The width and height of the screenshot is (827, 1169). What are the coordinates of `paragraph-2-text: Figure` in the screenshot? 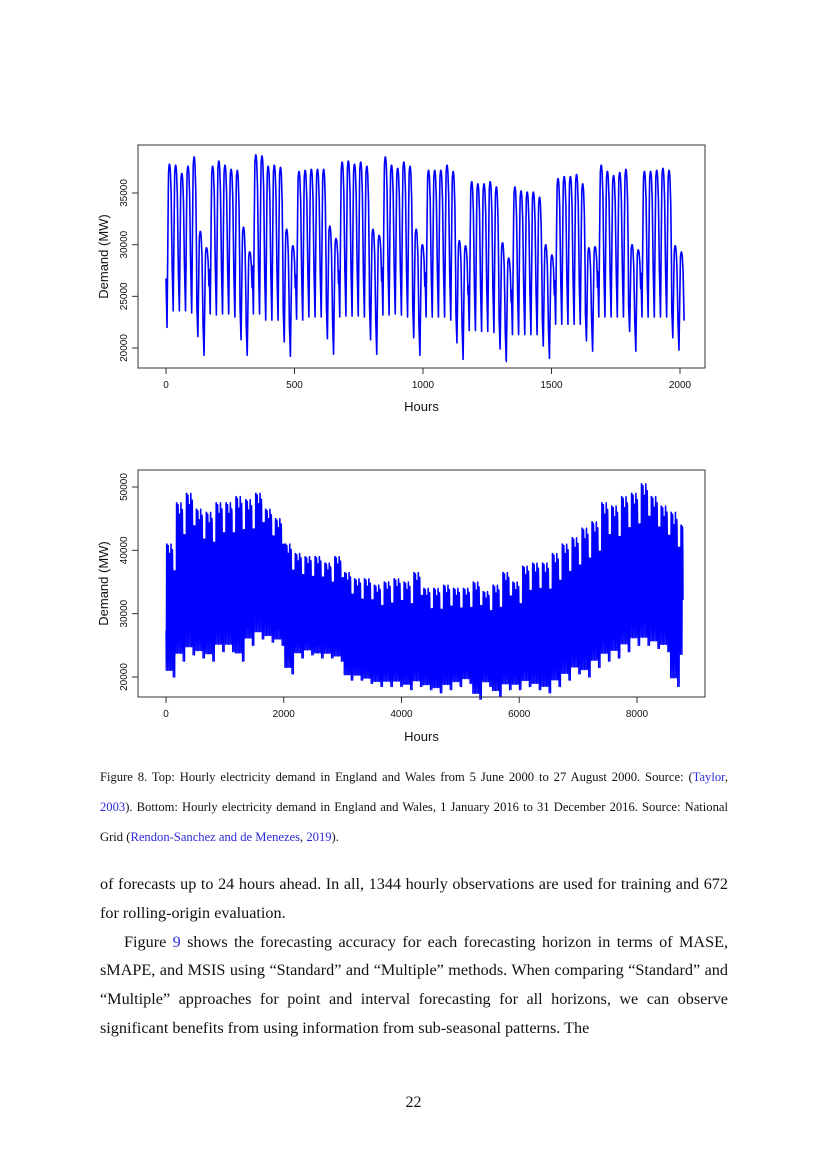 It's located at (148, 941).